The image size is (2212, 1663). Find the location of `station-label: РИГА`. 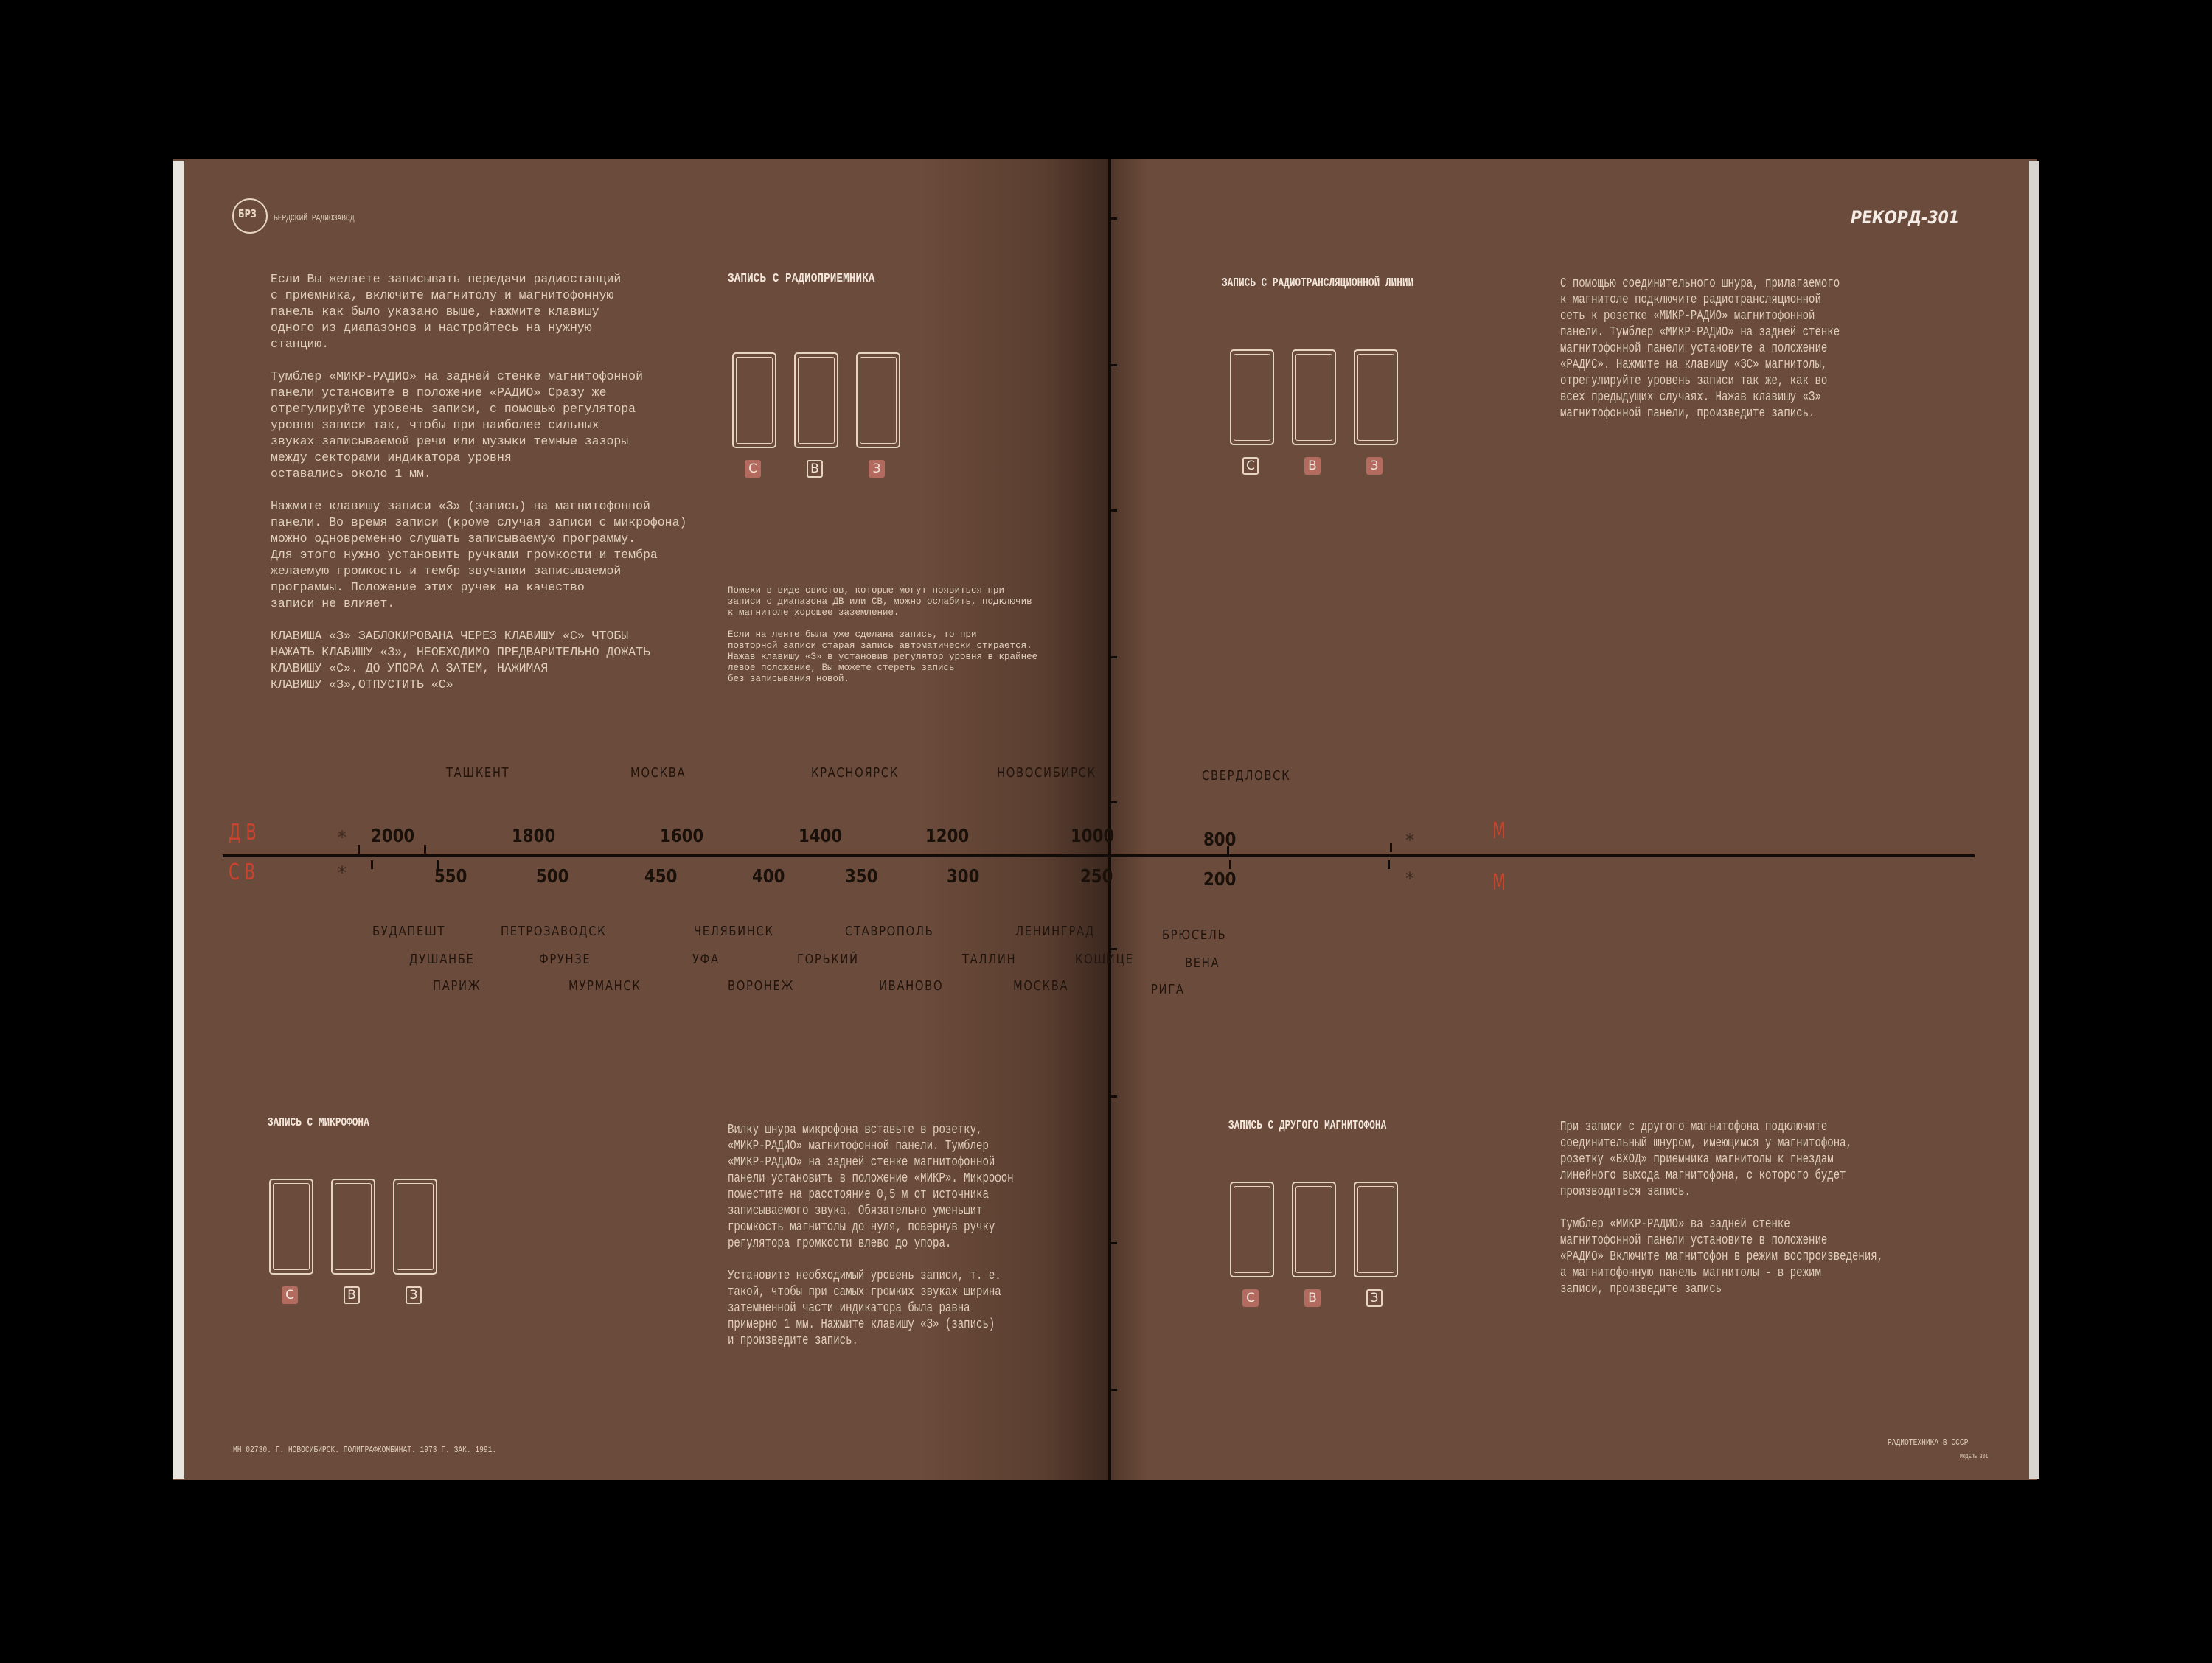

station-label: РИГА is located at coordinates (1168, 989).